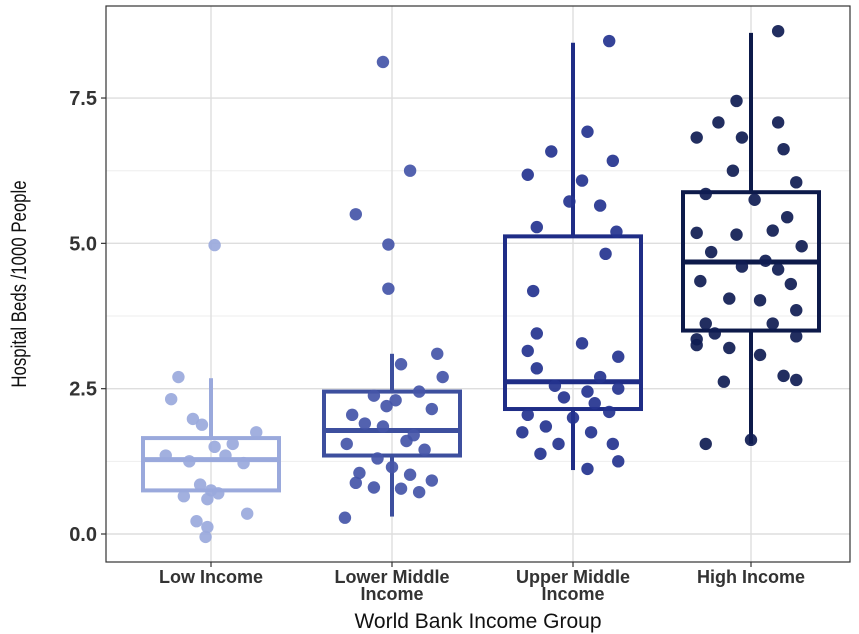 The image size is (859, 634). What do you see at coordinates (83, 535) in the screenshot?
I see `y-tick-label: 0.0` at bounding box center [83, 535].